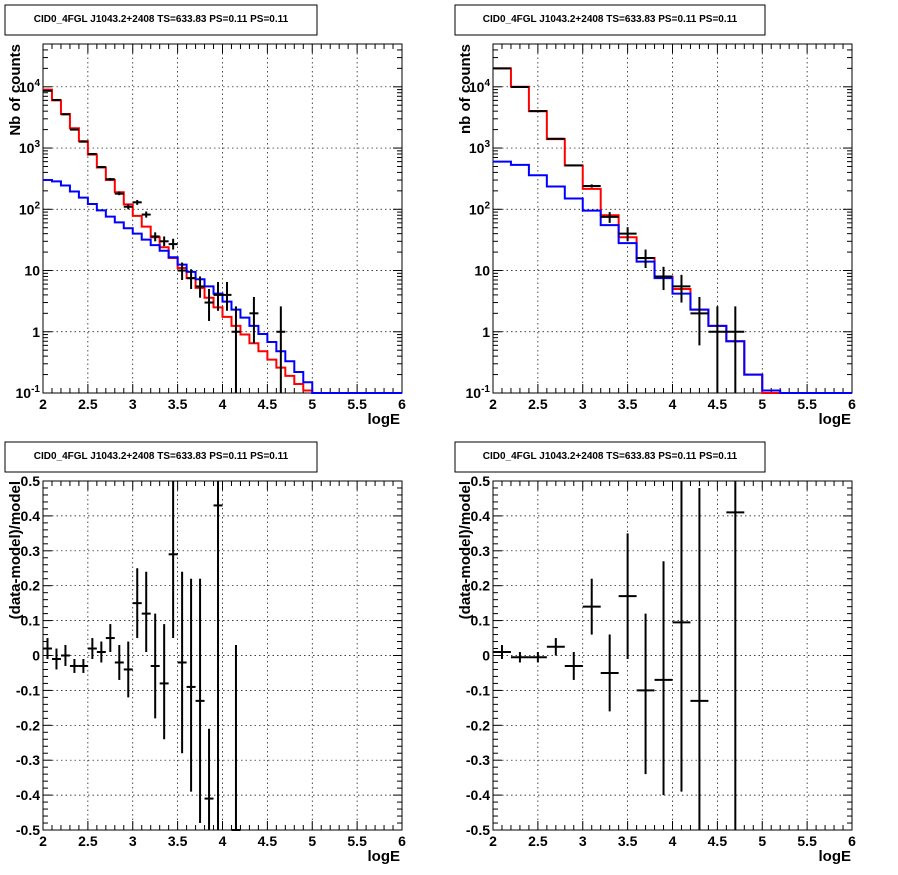  What do you see at coordinates (15, 550) in the screenshot?
I see `y-axis-label: (data-model)/model` at bounding box center [15, 550].